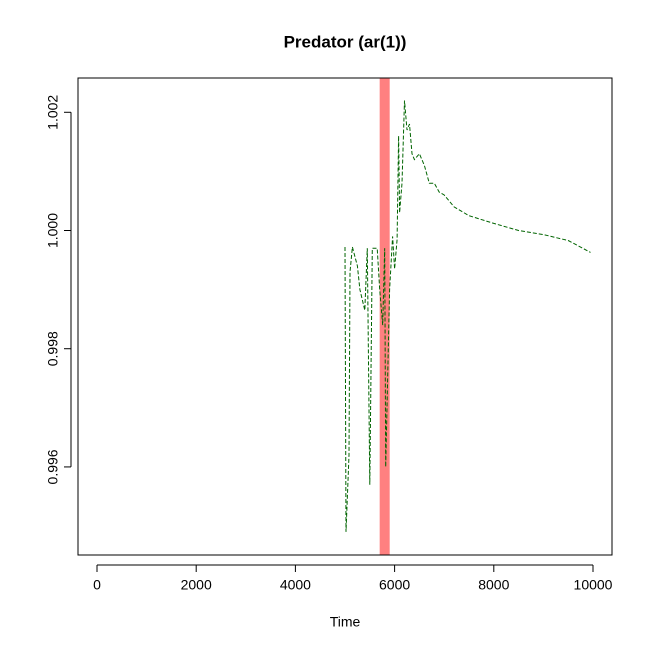 The image size is (653, 653). What do you see at coordinates (196, 585) in the screenshot?
I see `x-tick-label: 2000` at bounding box center [196, 585].